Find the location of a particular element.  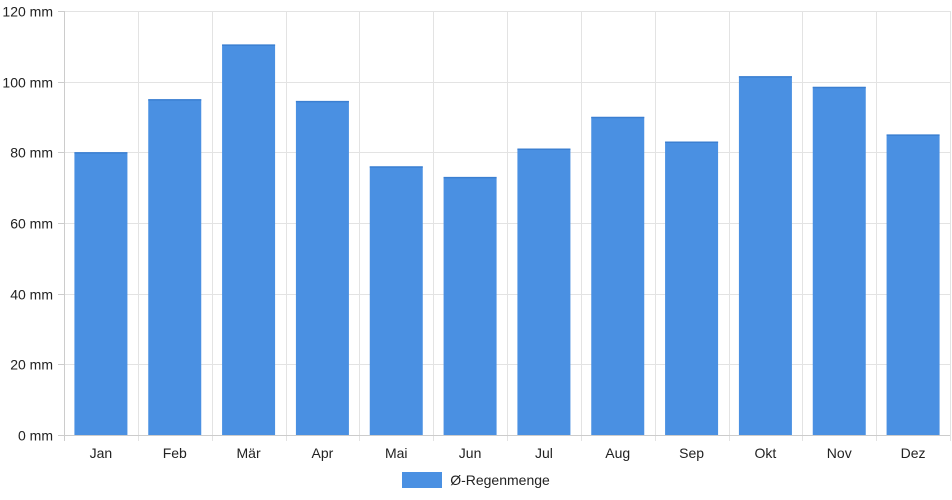

legend: Ø-Regenmenge is located at coordinates (476, 480).